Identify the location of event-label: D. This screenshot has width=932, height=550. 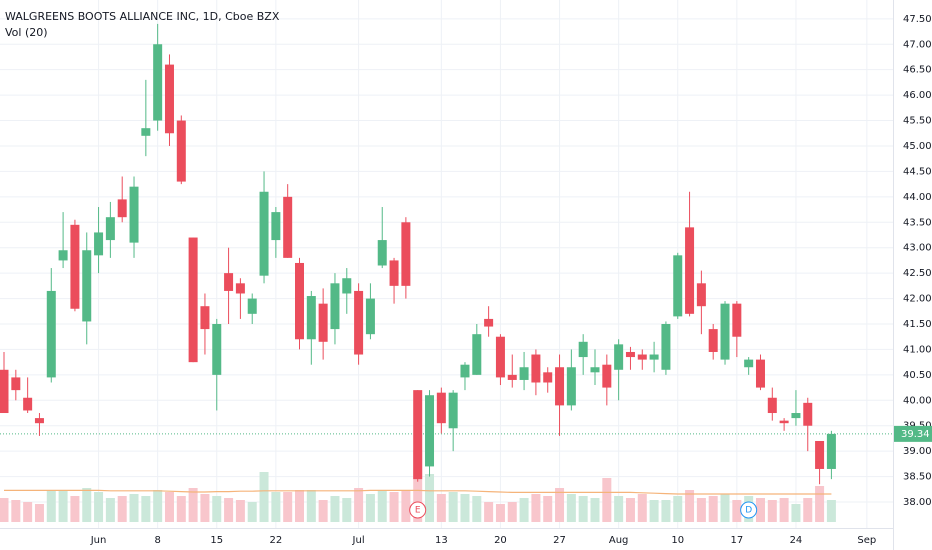
(748, 511).